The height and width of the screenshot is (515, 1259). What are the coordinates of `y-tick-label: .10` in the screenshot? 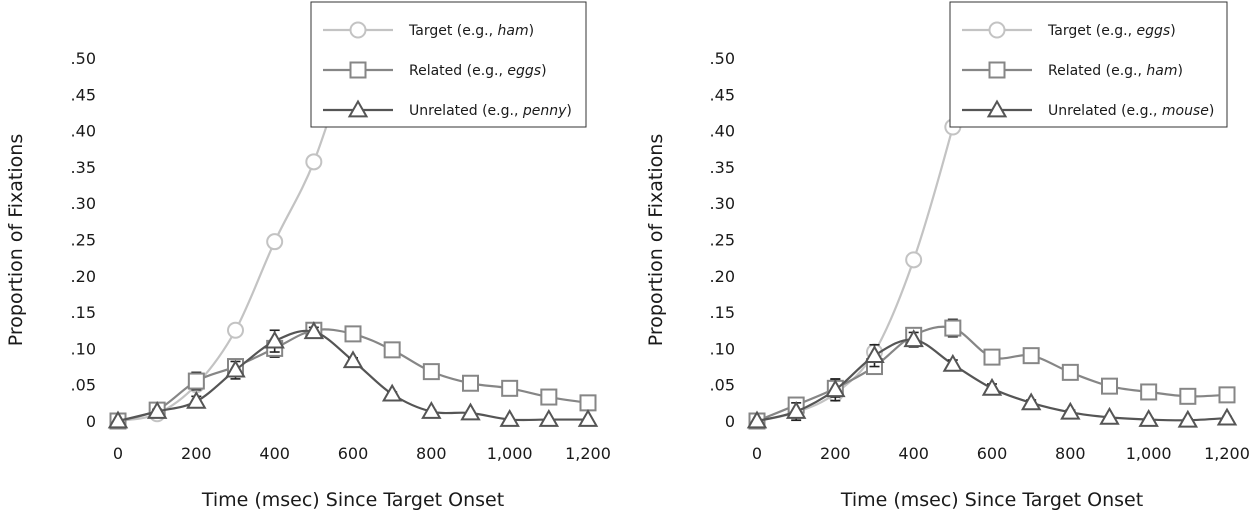 It's located at (722, 348).